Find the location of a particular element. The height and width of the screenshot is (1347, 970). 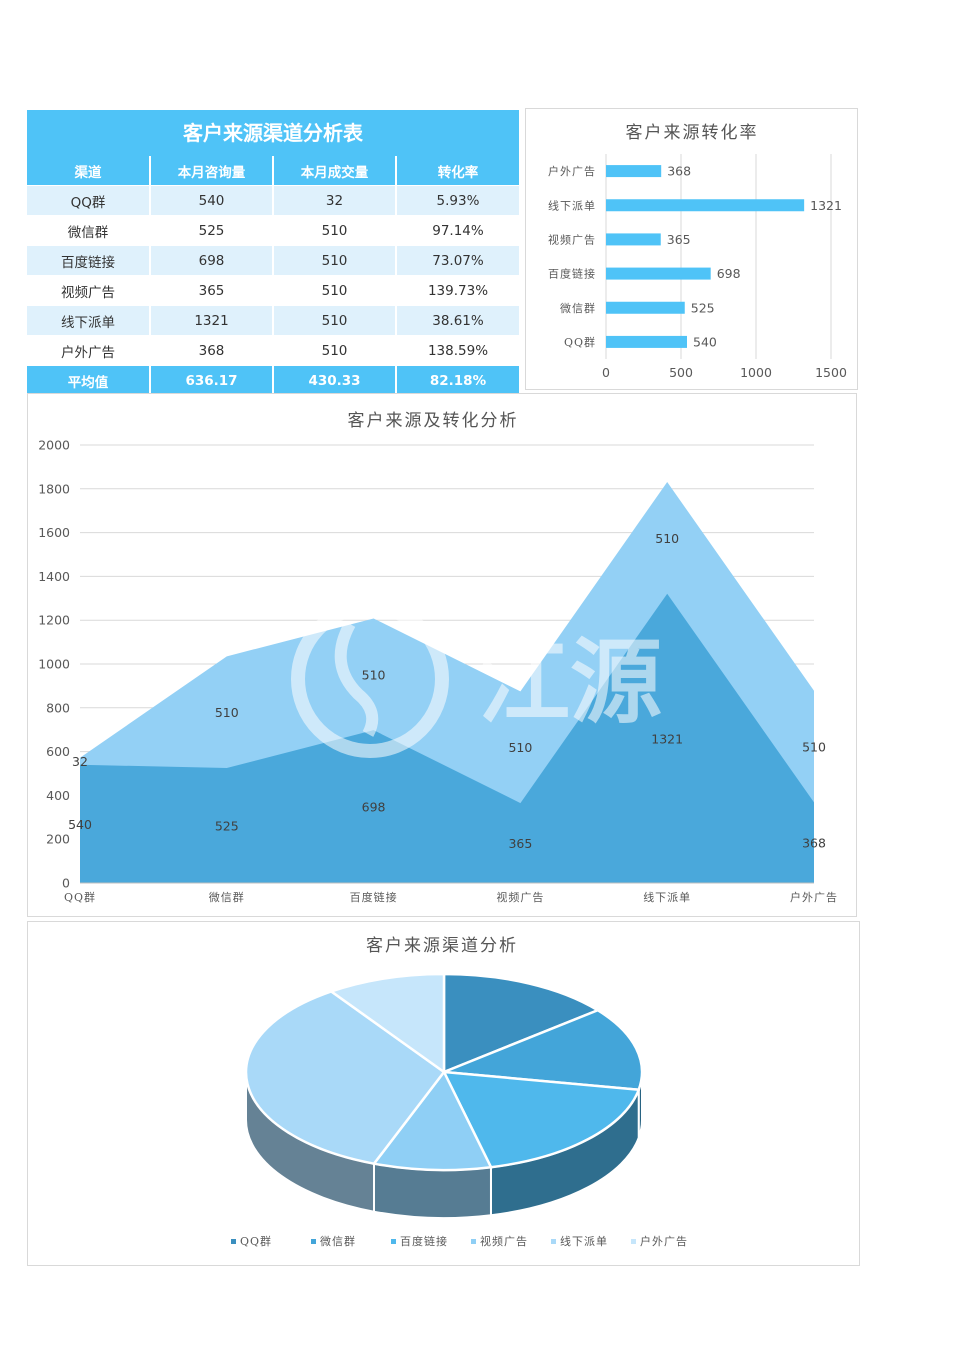

area-category-label: 视频广告 is located at coordinates (520, 897).